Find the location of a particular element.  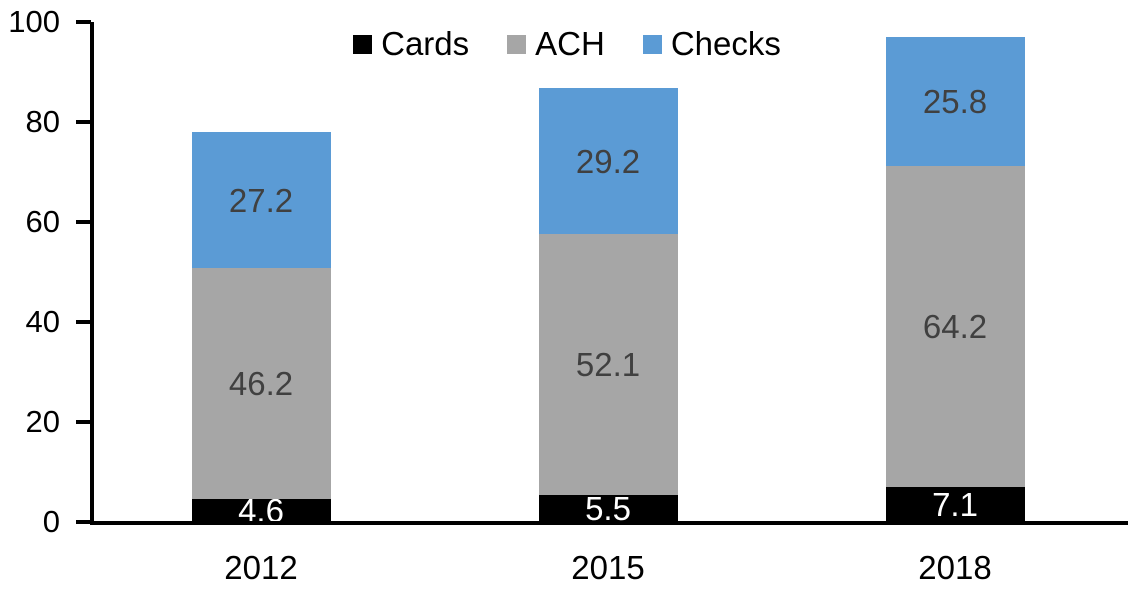

bar-segment-ach: 52.1 is located at coordinates (608, 364).